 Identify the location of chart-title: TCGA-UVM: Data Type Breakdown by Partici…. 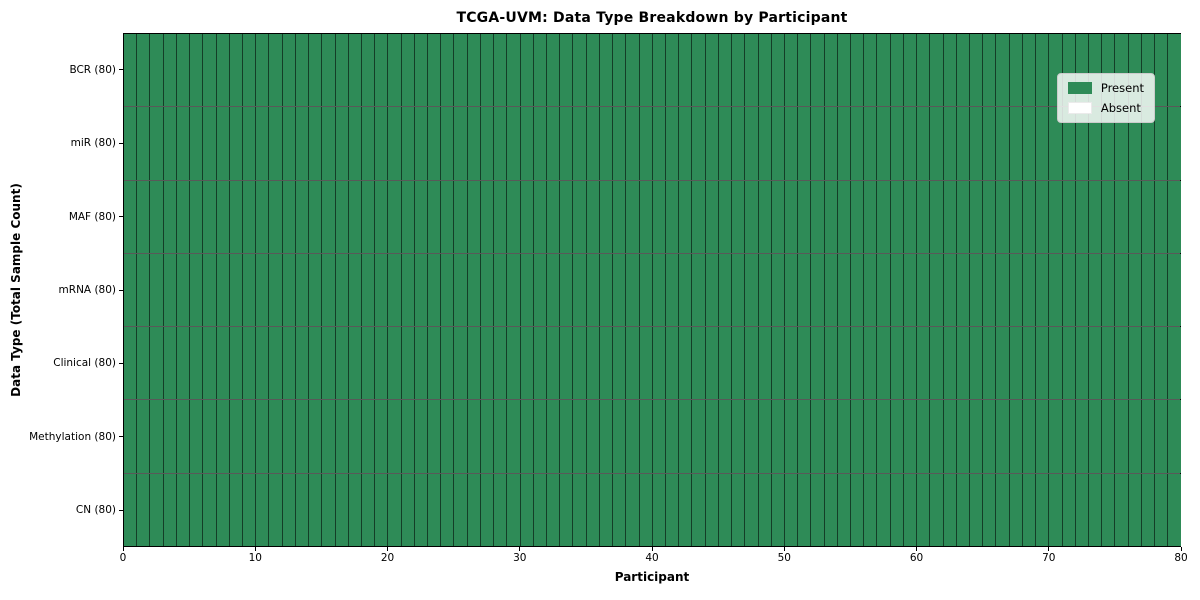
(652, 18).